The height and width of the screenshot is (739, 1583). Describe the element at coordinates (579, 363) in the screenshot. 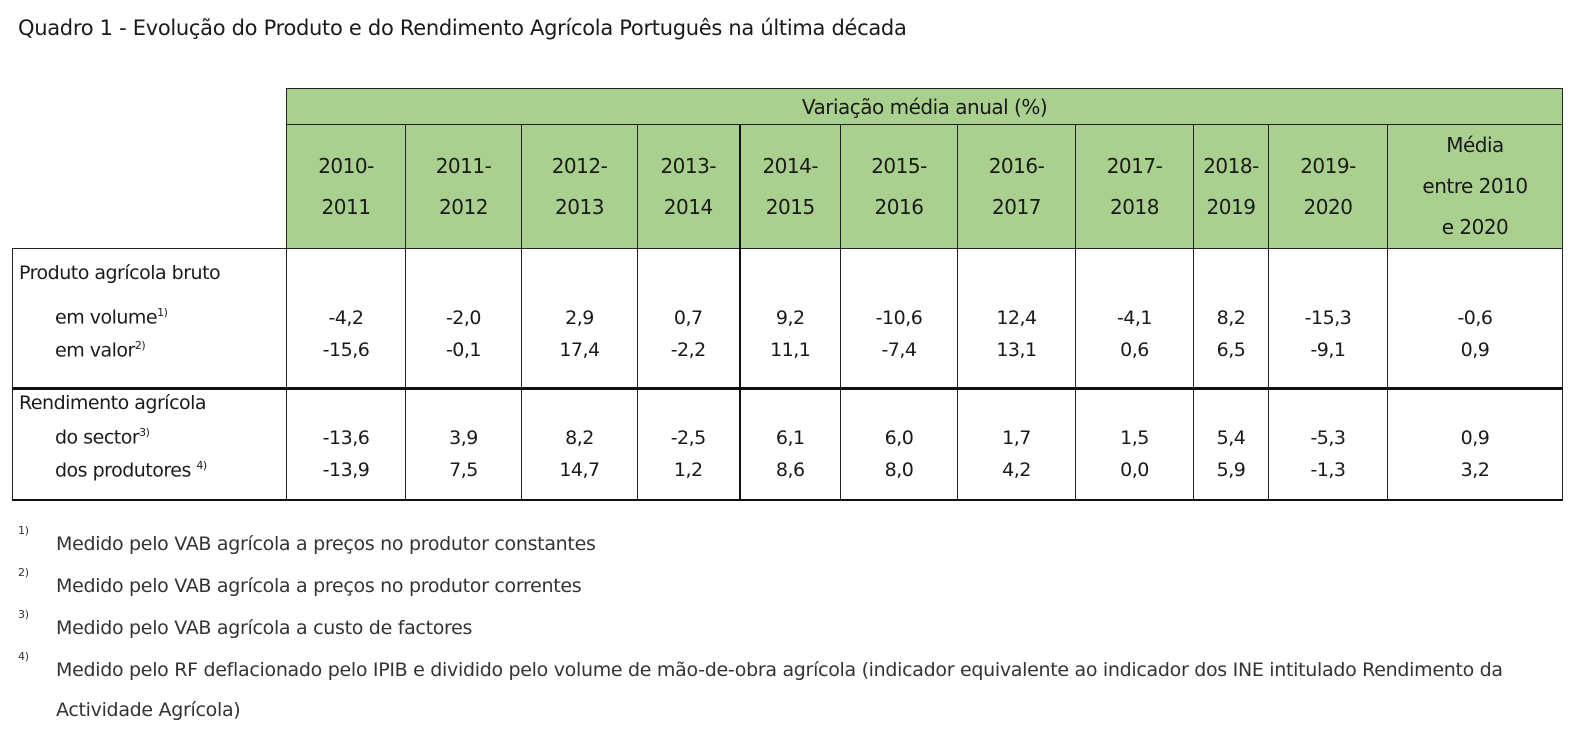

I see `value-cell: 17,4` at that location.